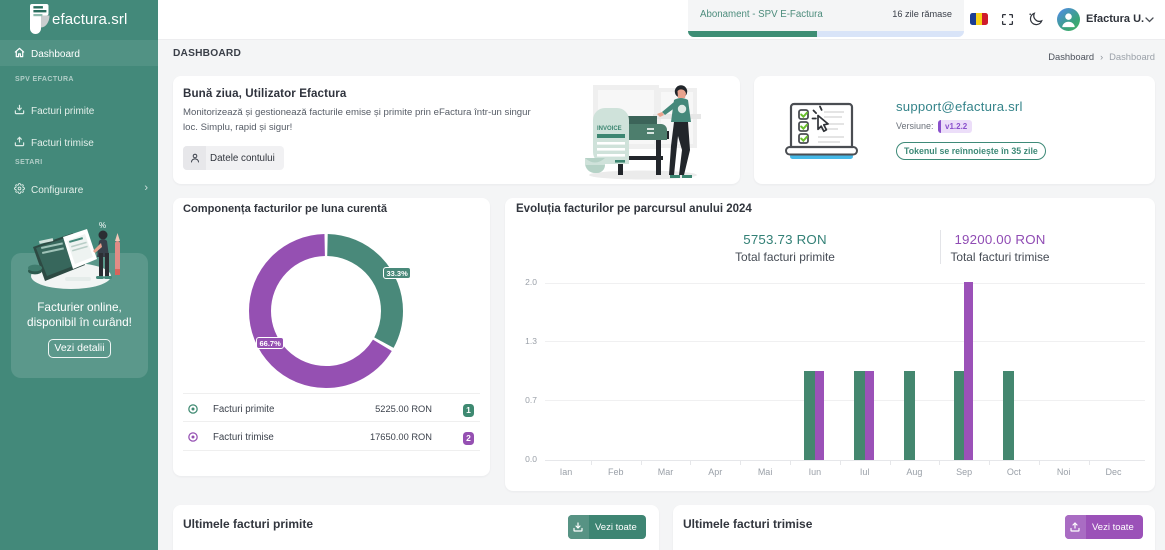  What do you see at coordinates (609, 129) in the screenshot?
I see `svg-text: INVOICE` at bounding box center [609, 129].